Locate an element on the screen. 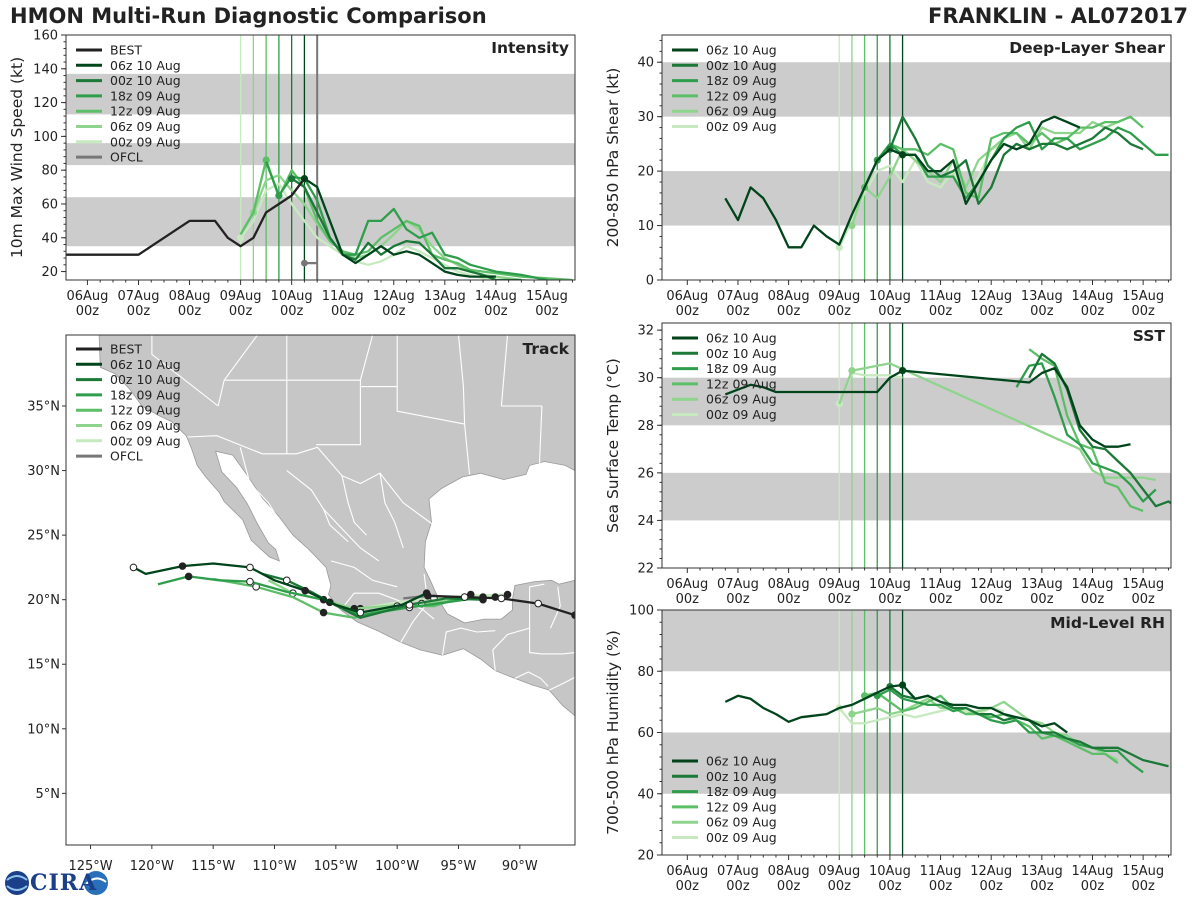 Image resolution: width=1200 pixels, height=902 pixels. sst-plot-area is located at coordinates (916, 445).